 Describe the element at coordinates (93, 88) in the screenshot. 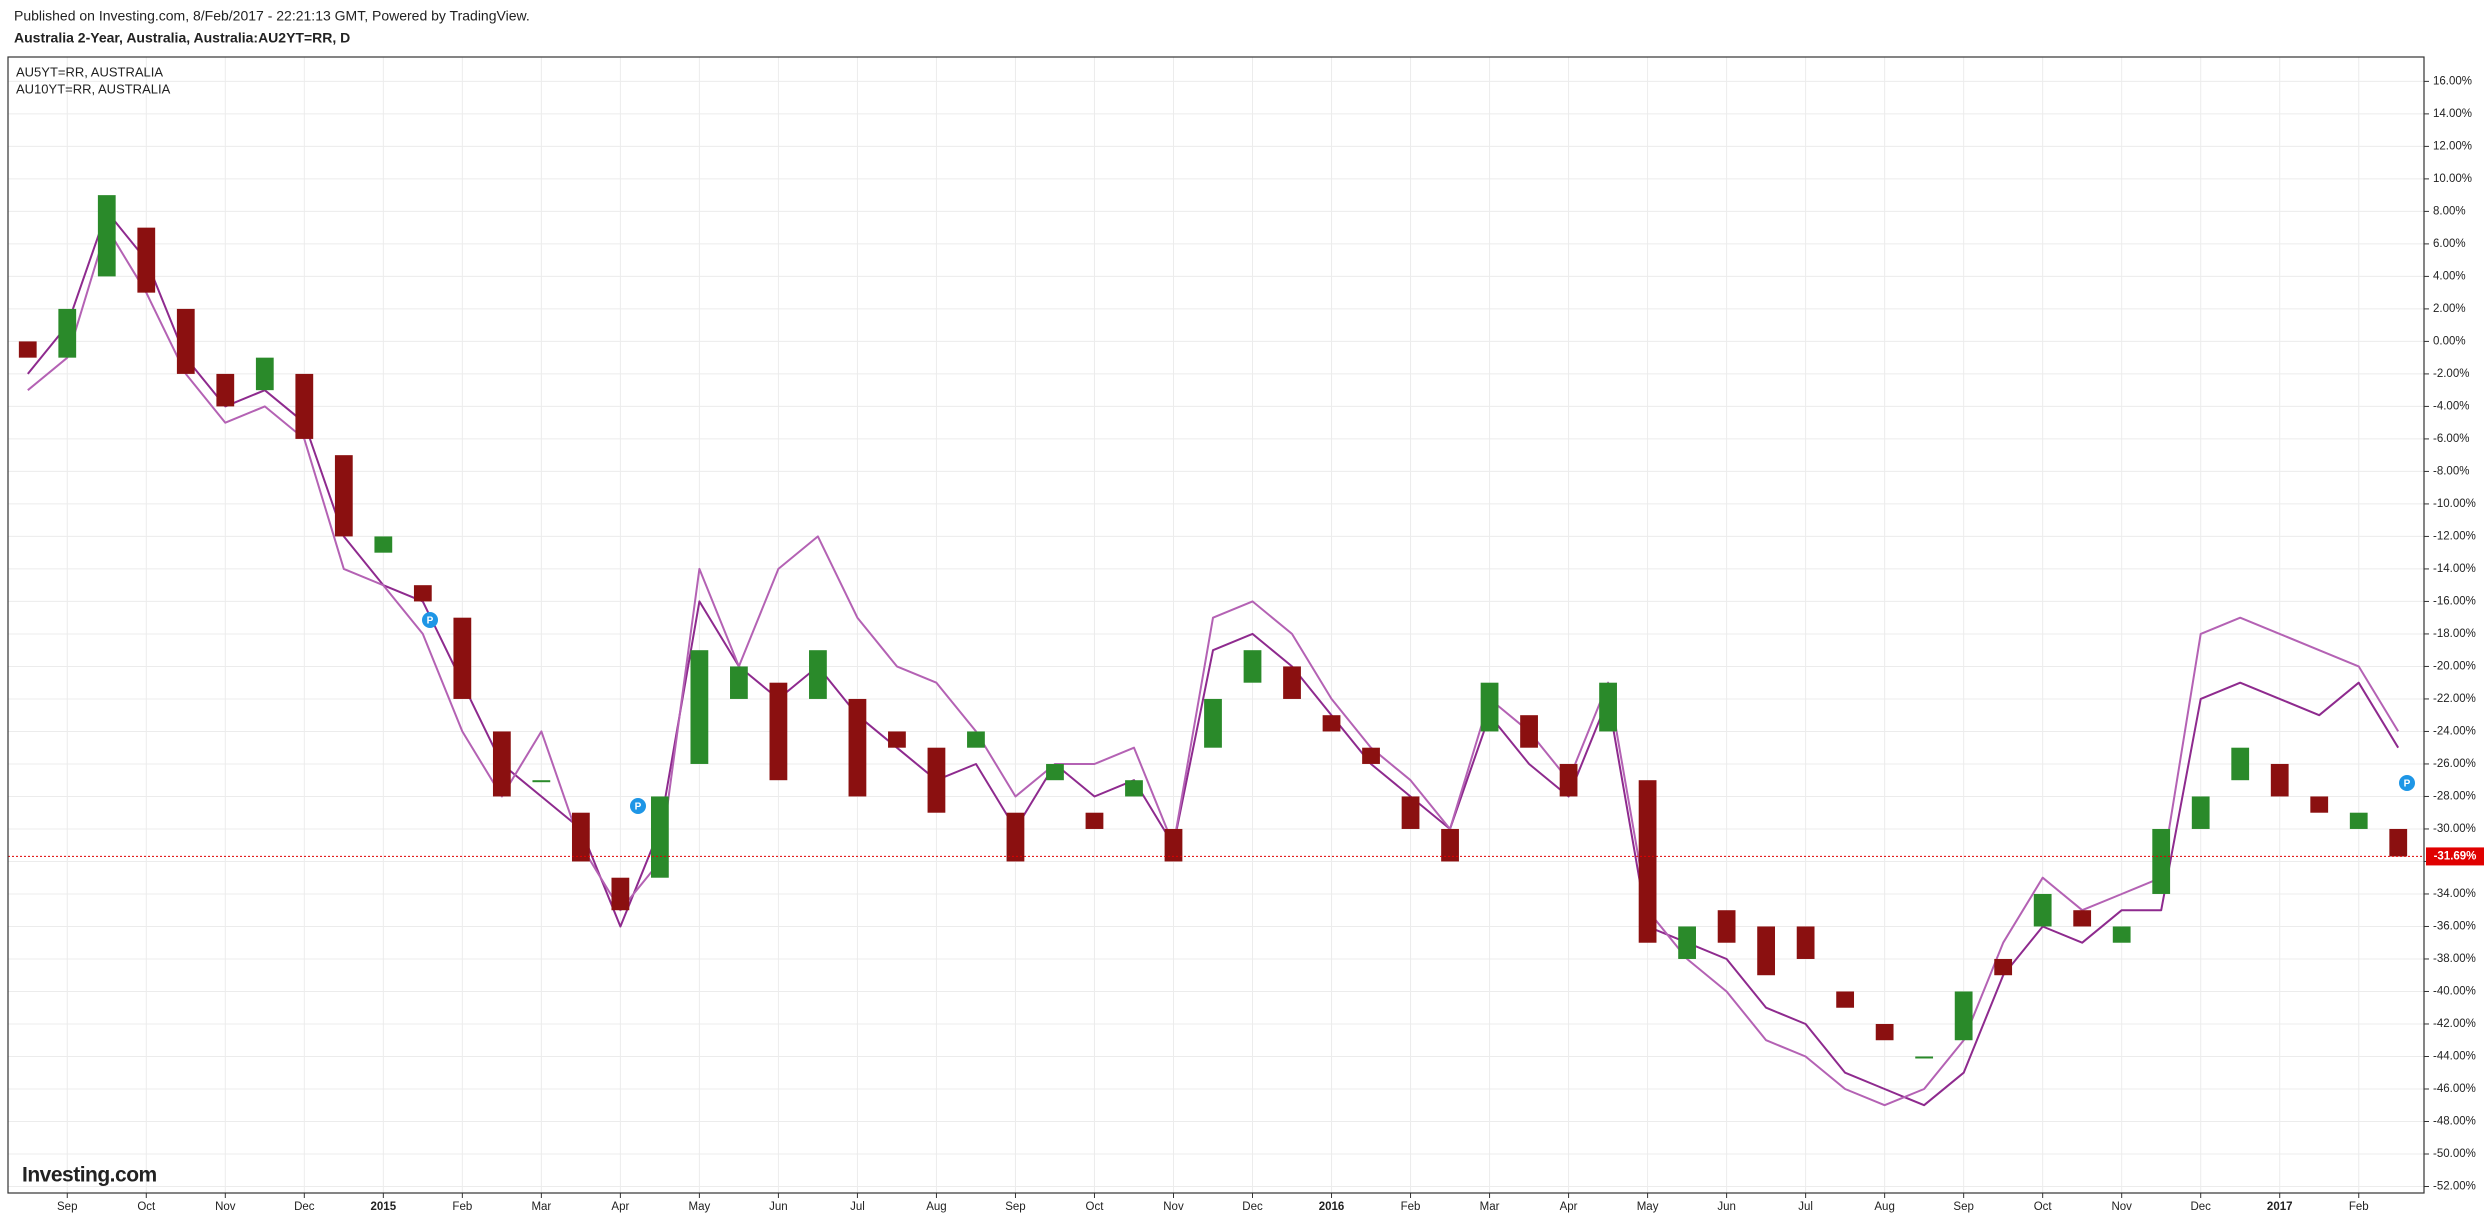

I see `legend-entry: AU10YT=RR, AUSTRALIA` at that location.